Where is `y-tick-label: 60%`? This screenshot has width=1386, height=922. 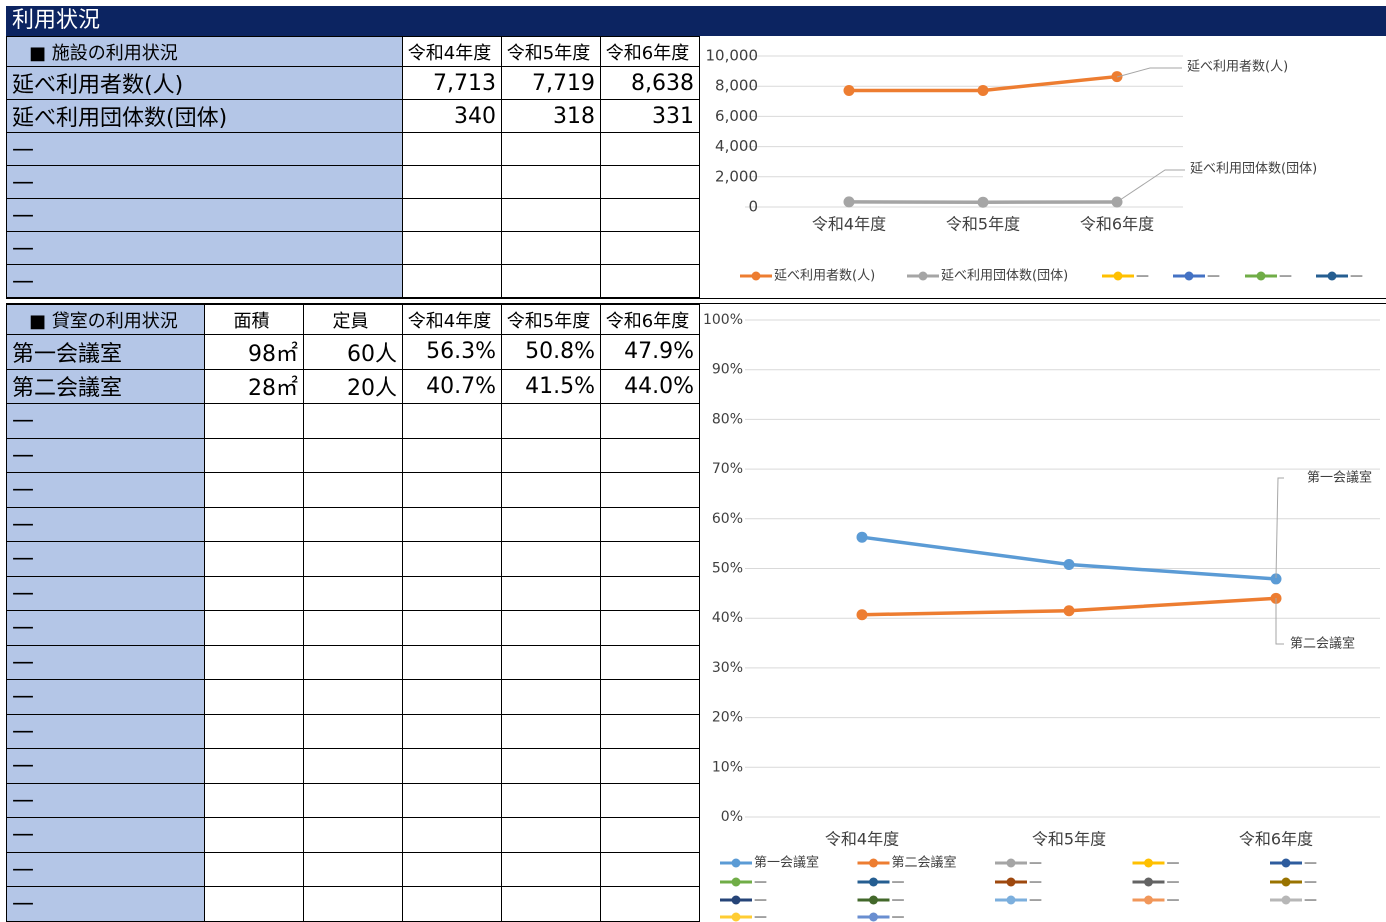
y-tick-label: 60% is located at coordinates (727, 519).